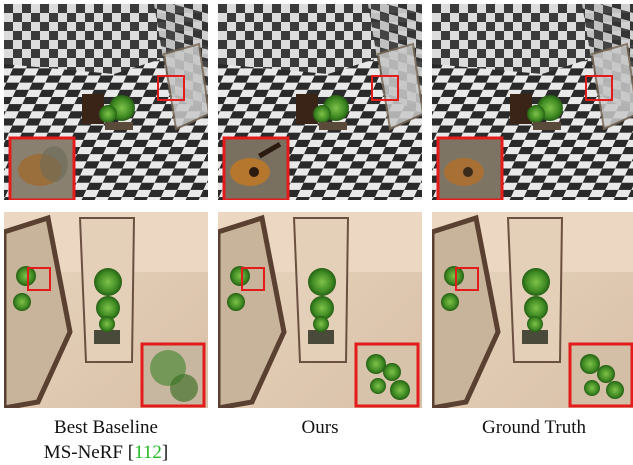  I want to click on panel-groundtruth-bonsai, so click(532, 310).